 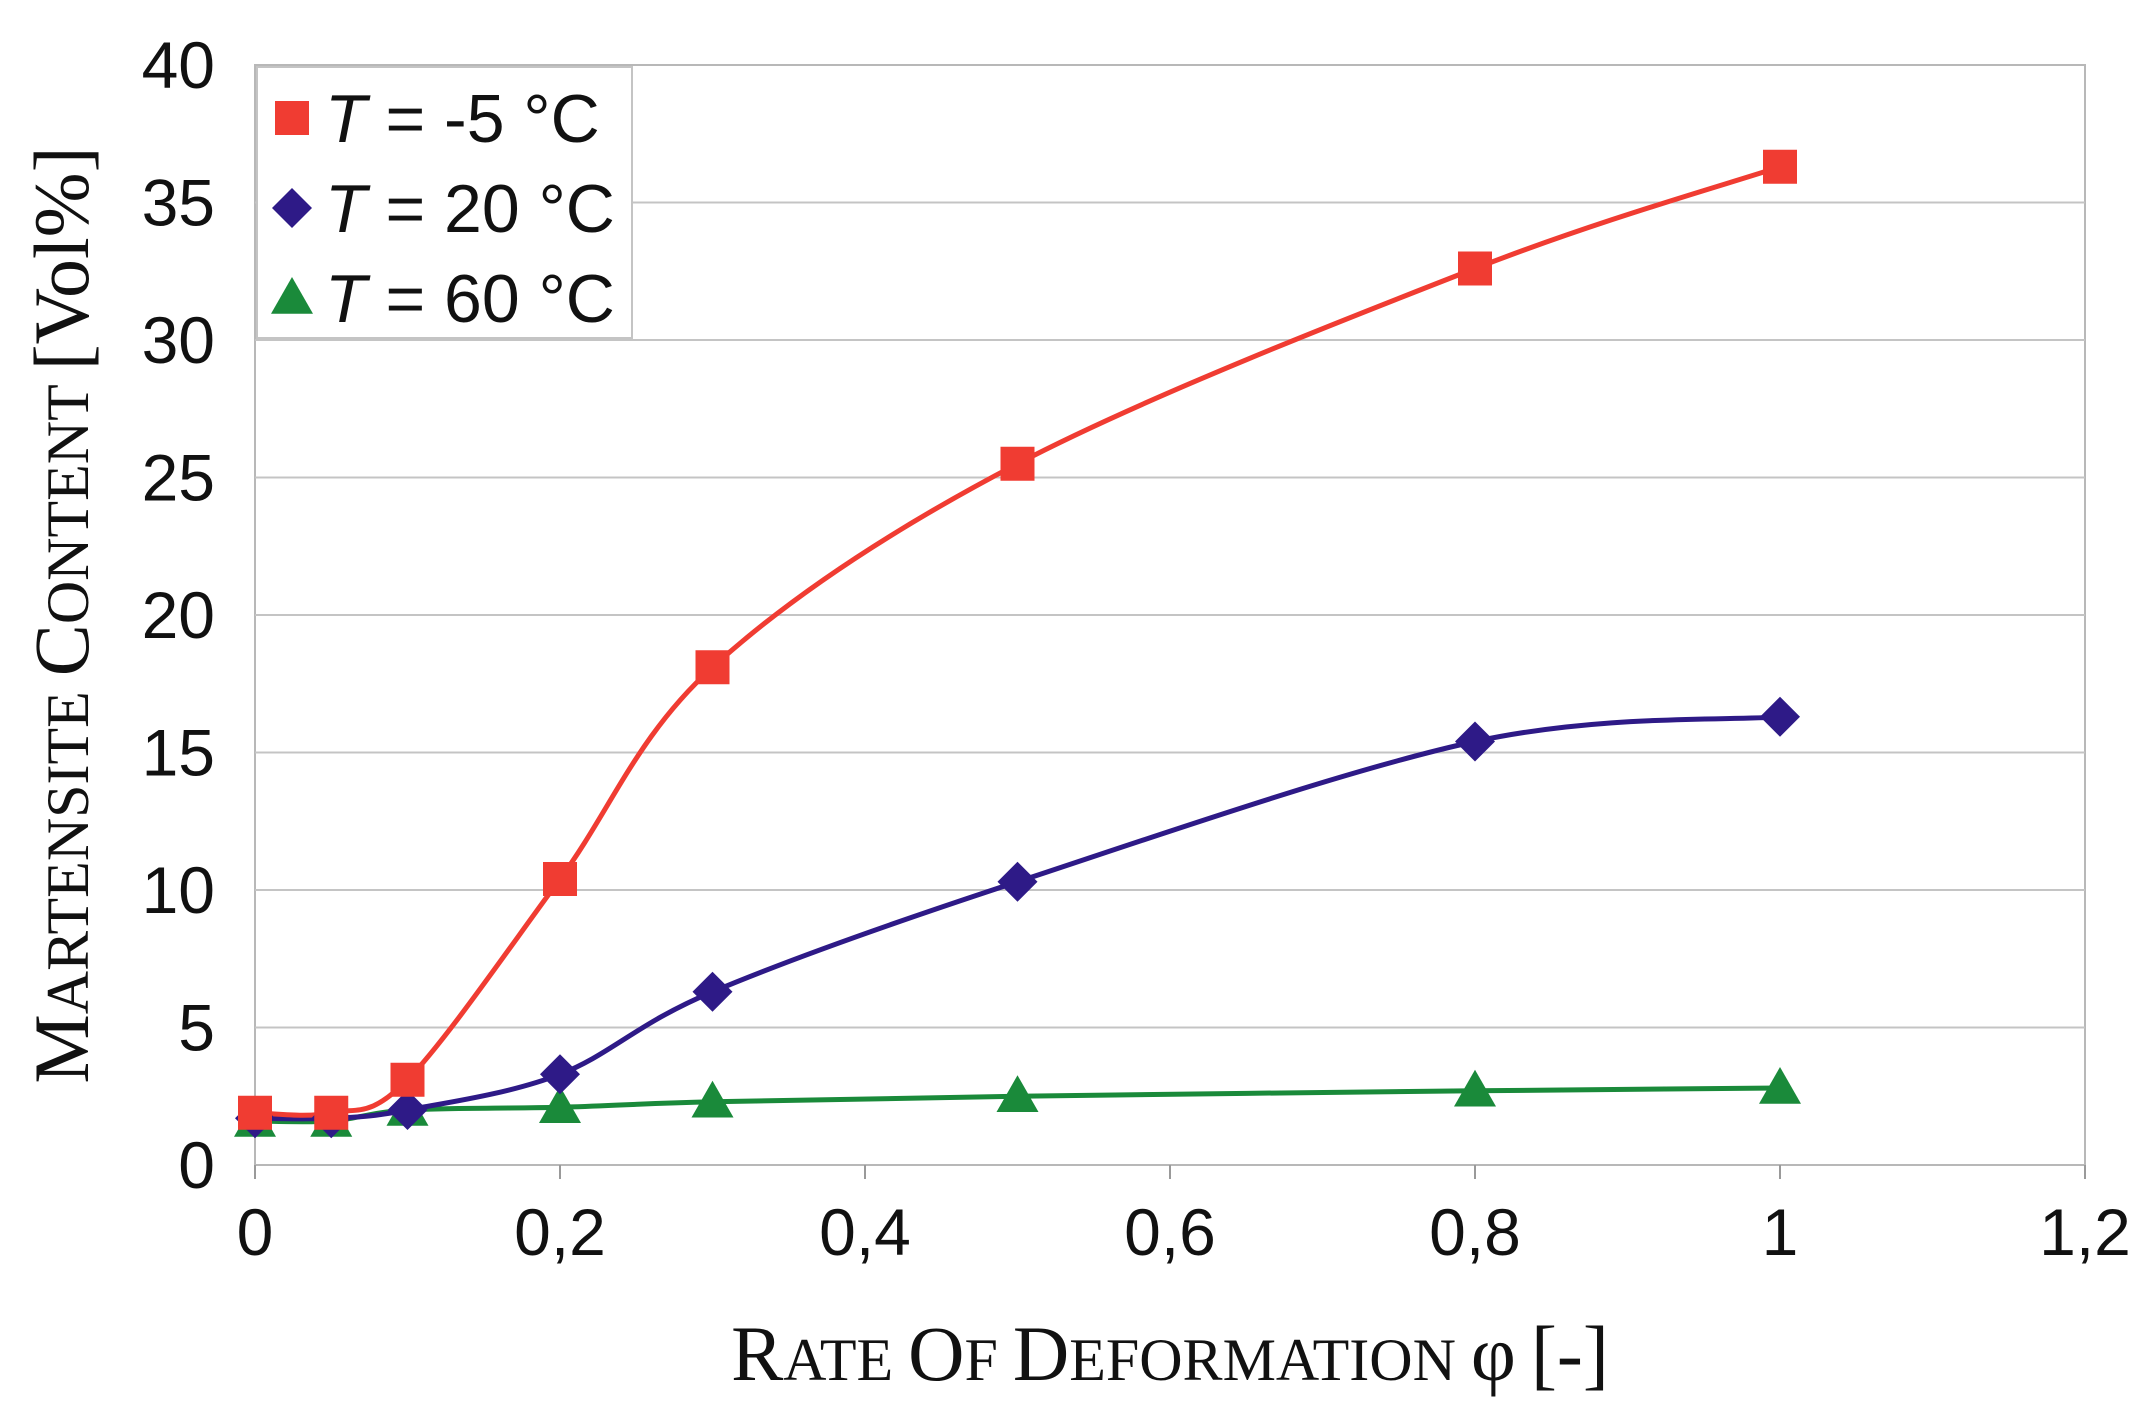 I want to click on legend: T = -5 °C T = 20 °C T = 60 °C, so click(x=444, y=202).